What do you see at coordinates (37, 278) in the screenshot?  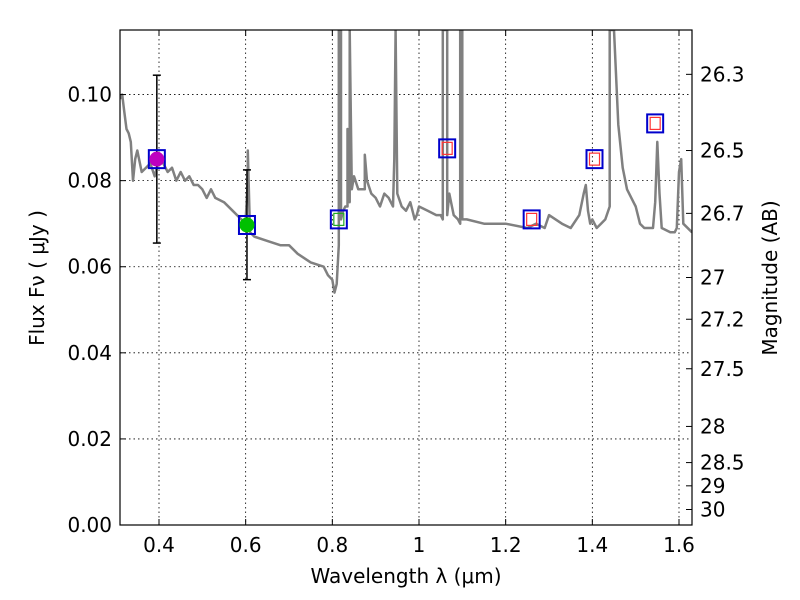 I see `y-axis-label: Flux Fν ( μJy )` at bounding box center [37, 278].